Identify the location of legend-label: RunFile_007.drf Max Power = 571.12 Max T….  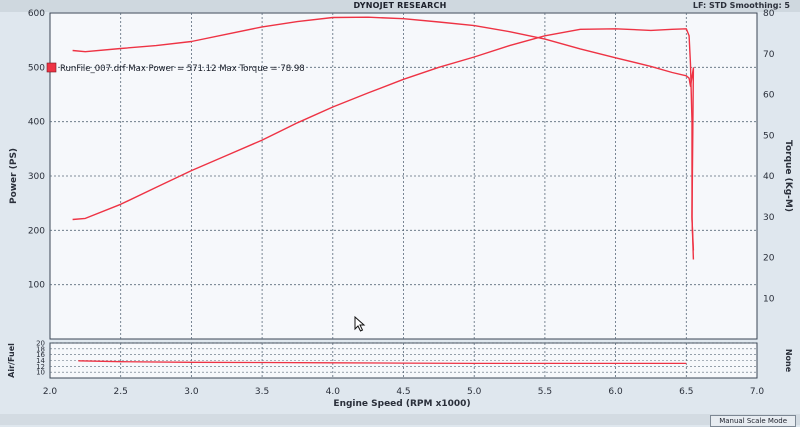
(182, 69).